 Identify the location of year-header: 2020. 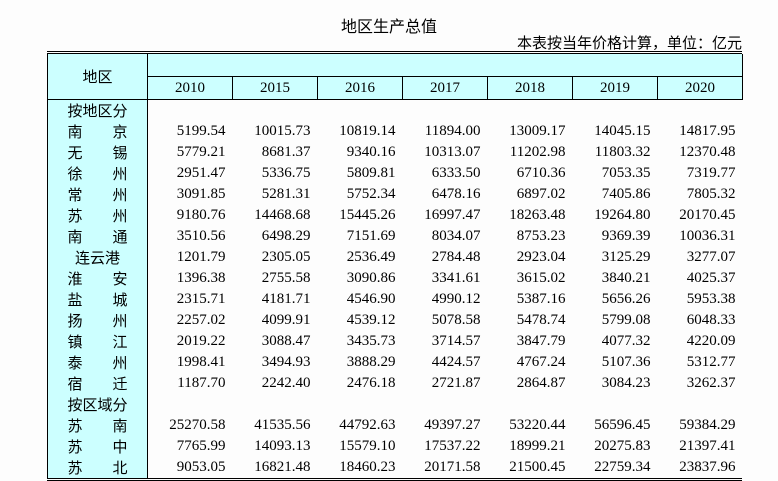
(700, 88).